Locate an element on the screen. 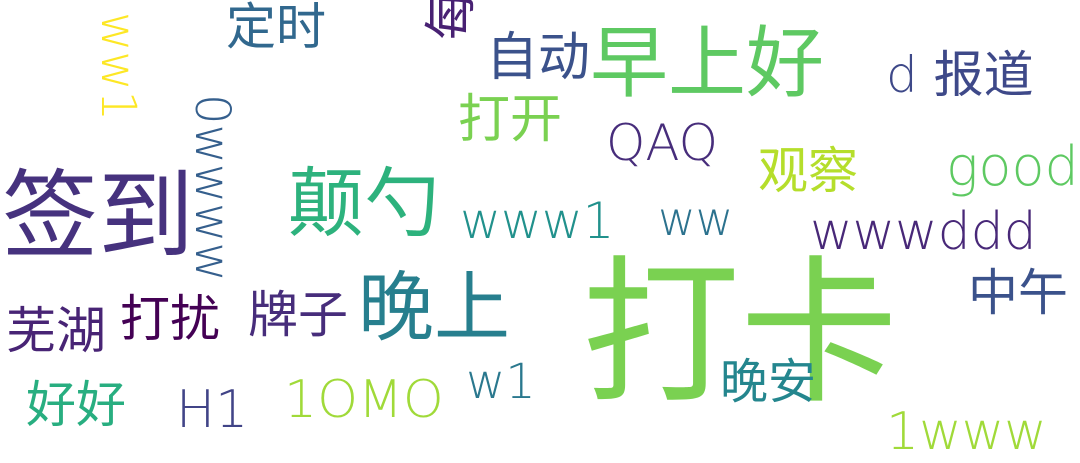 Image resolution: width=1080 pixels, height=463 pixels. word-1omo: 1OMO is located at coordinates (364, 400).